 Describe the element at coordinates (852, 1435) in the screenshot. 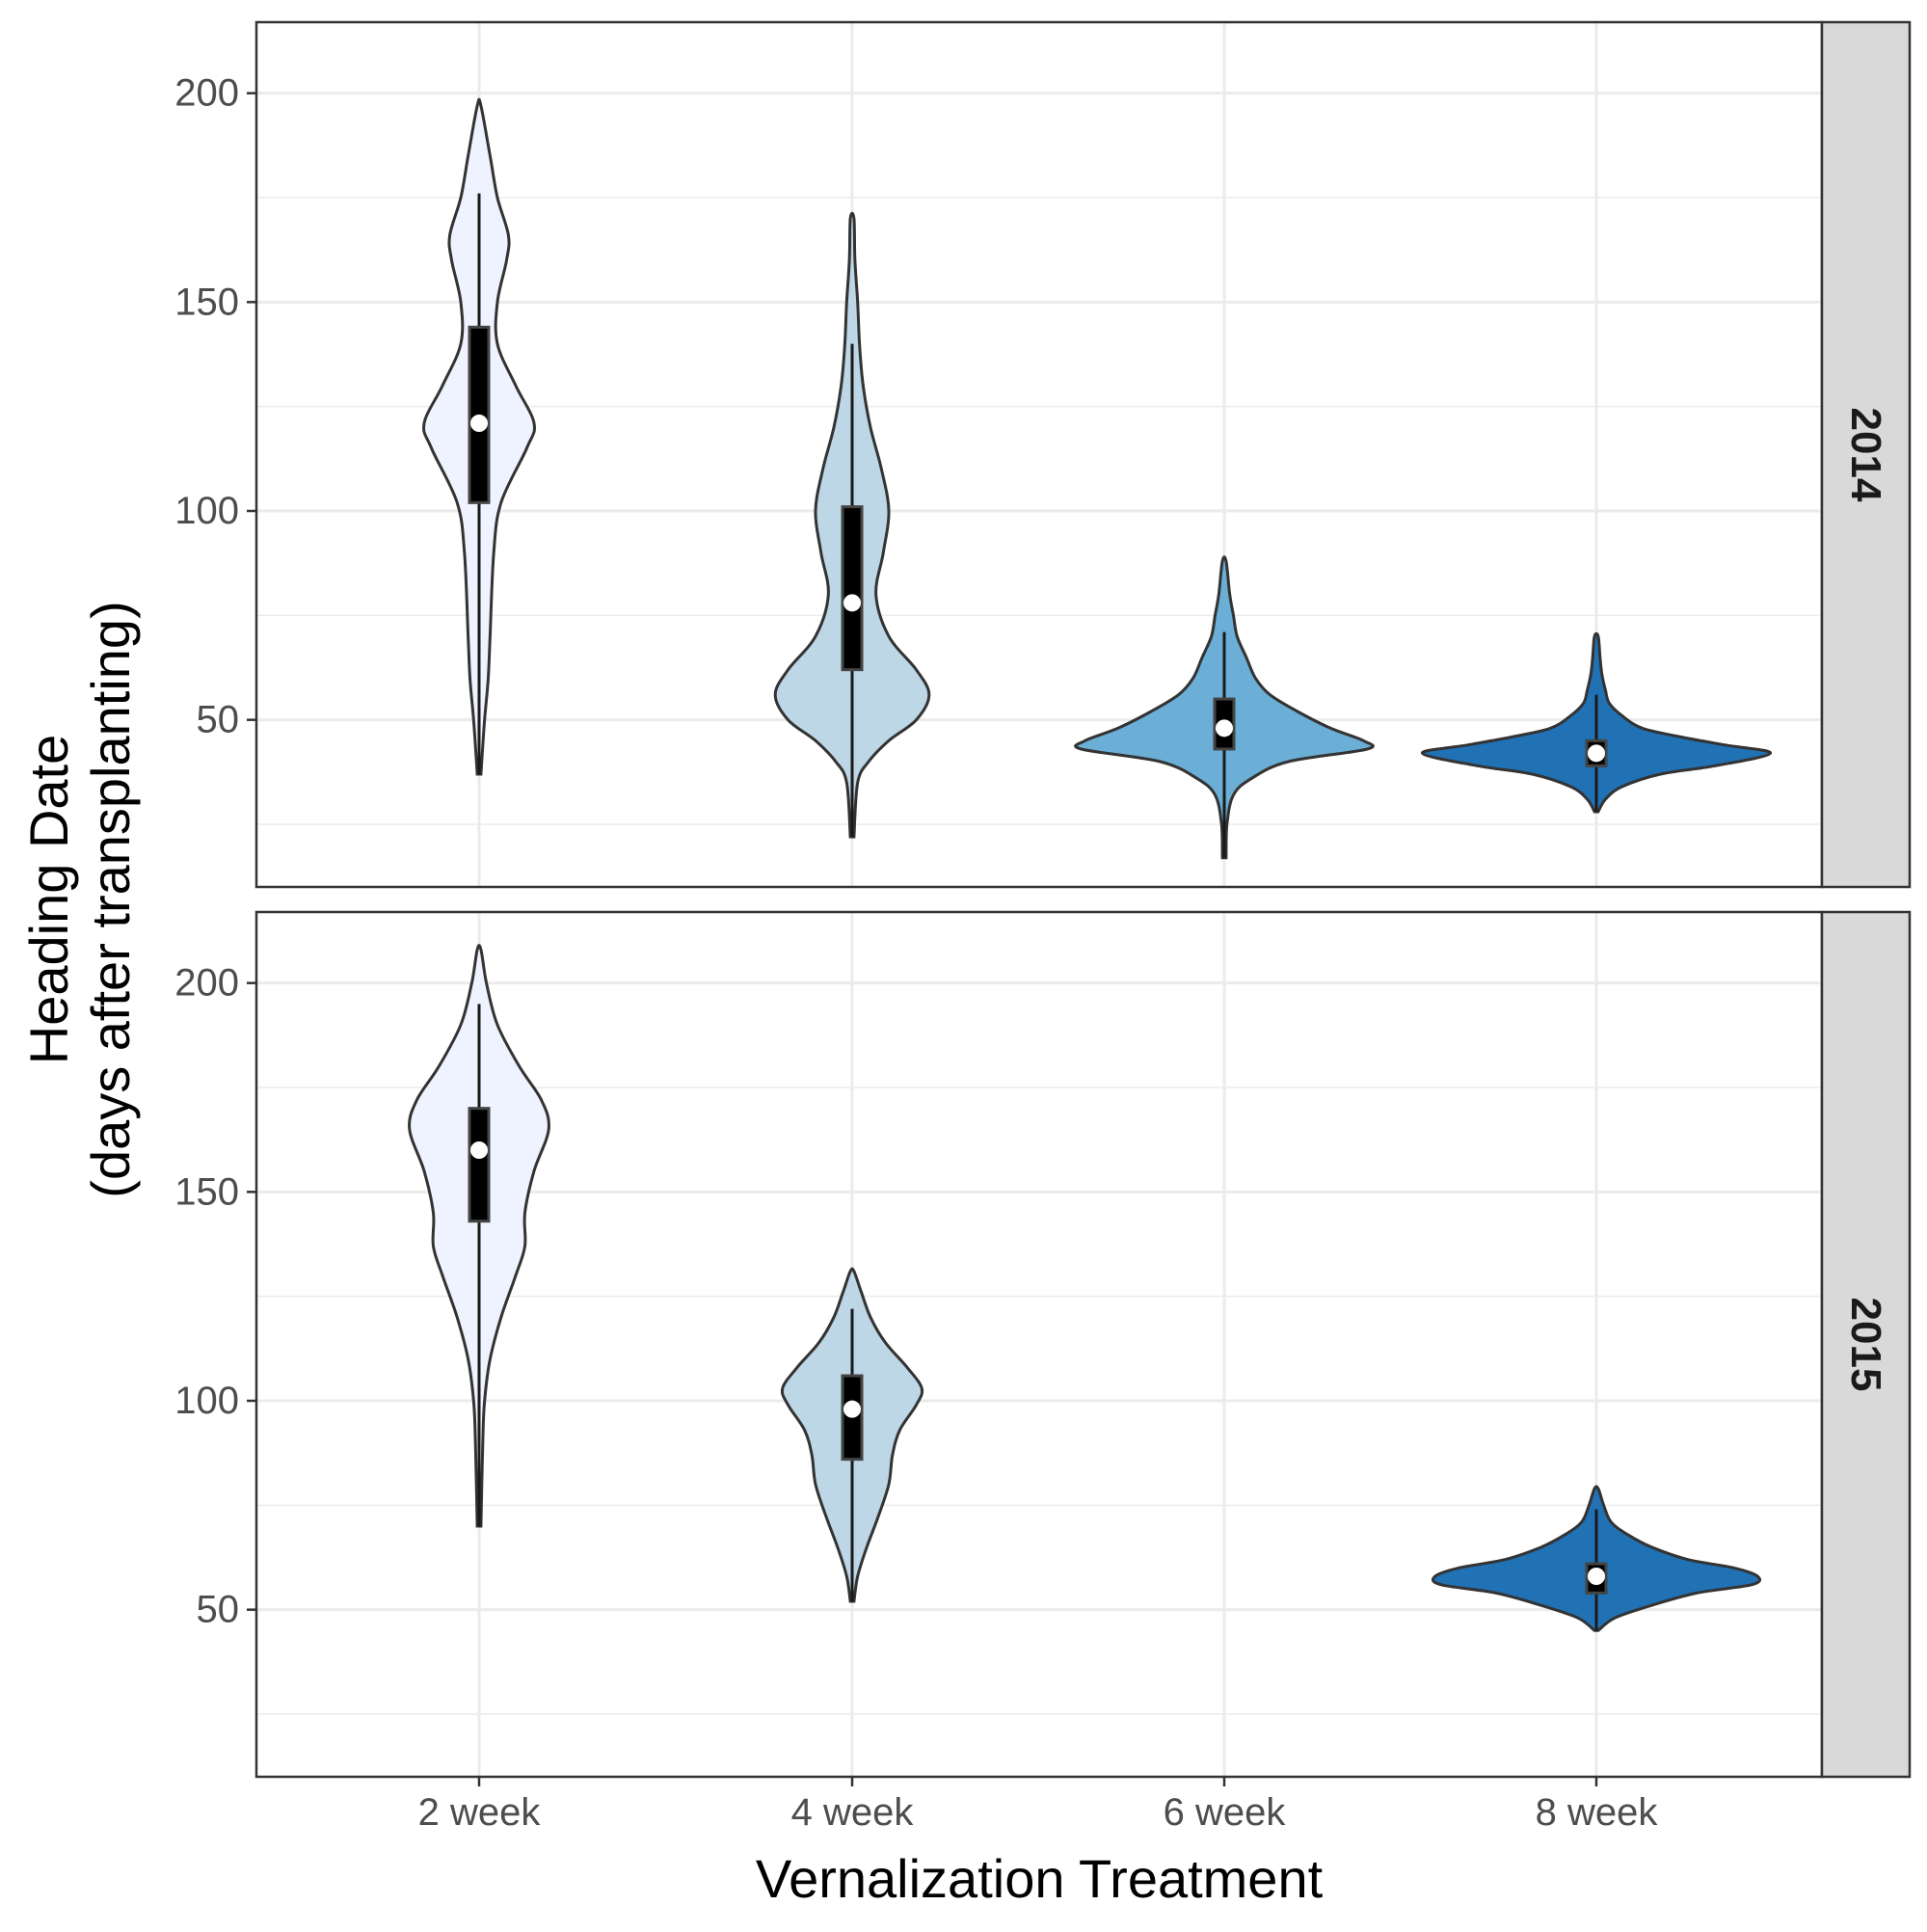

I see `violin-2015-4-week` at that location.